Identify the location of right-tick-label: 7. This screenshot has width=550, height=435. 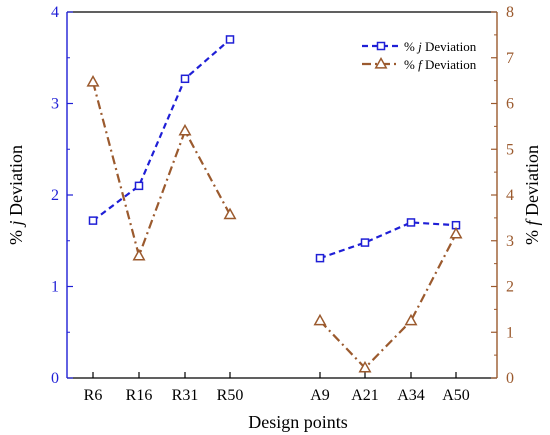
(510, 58).